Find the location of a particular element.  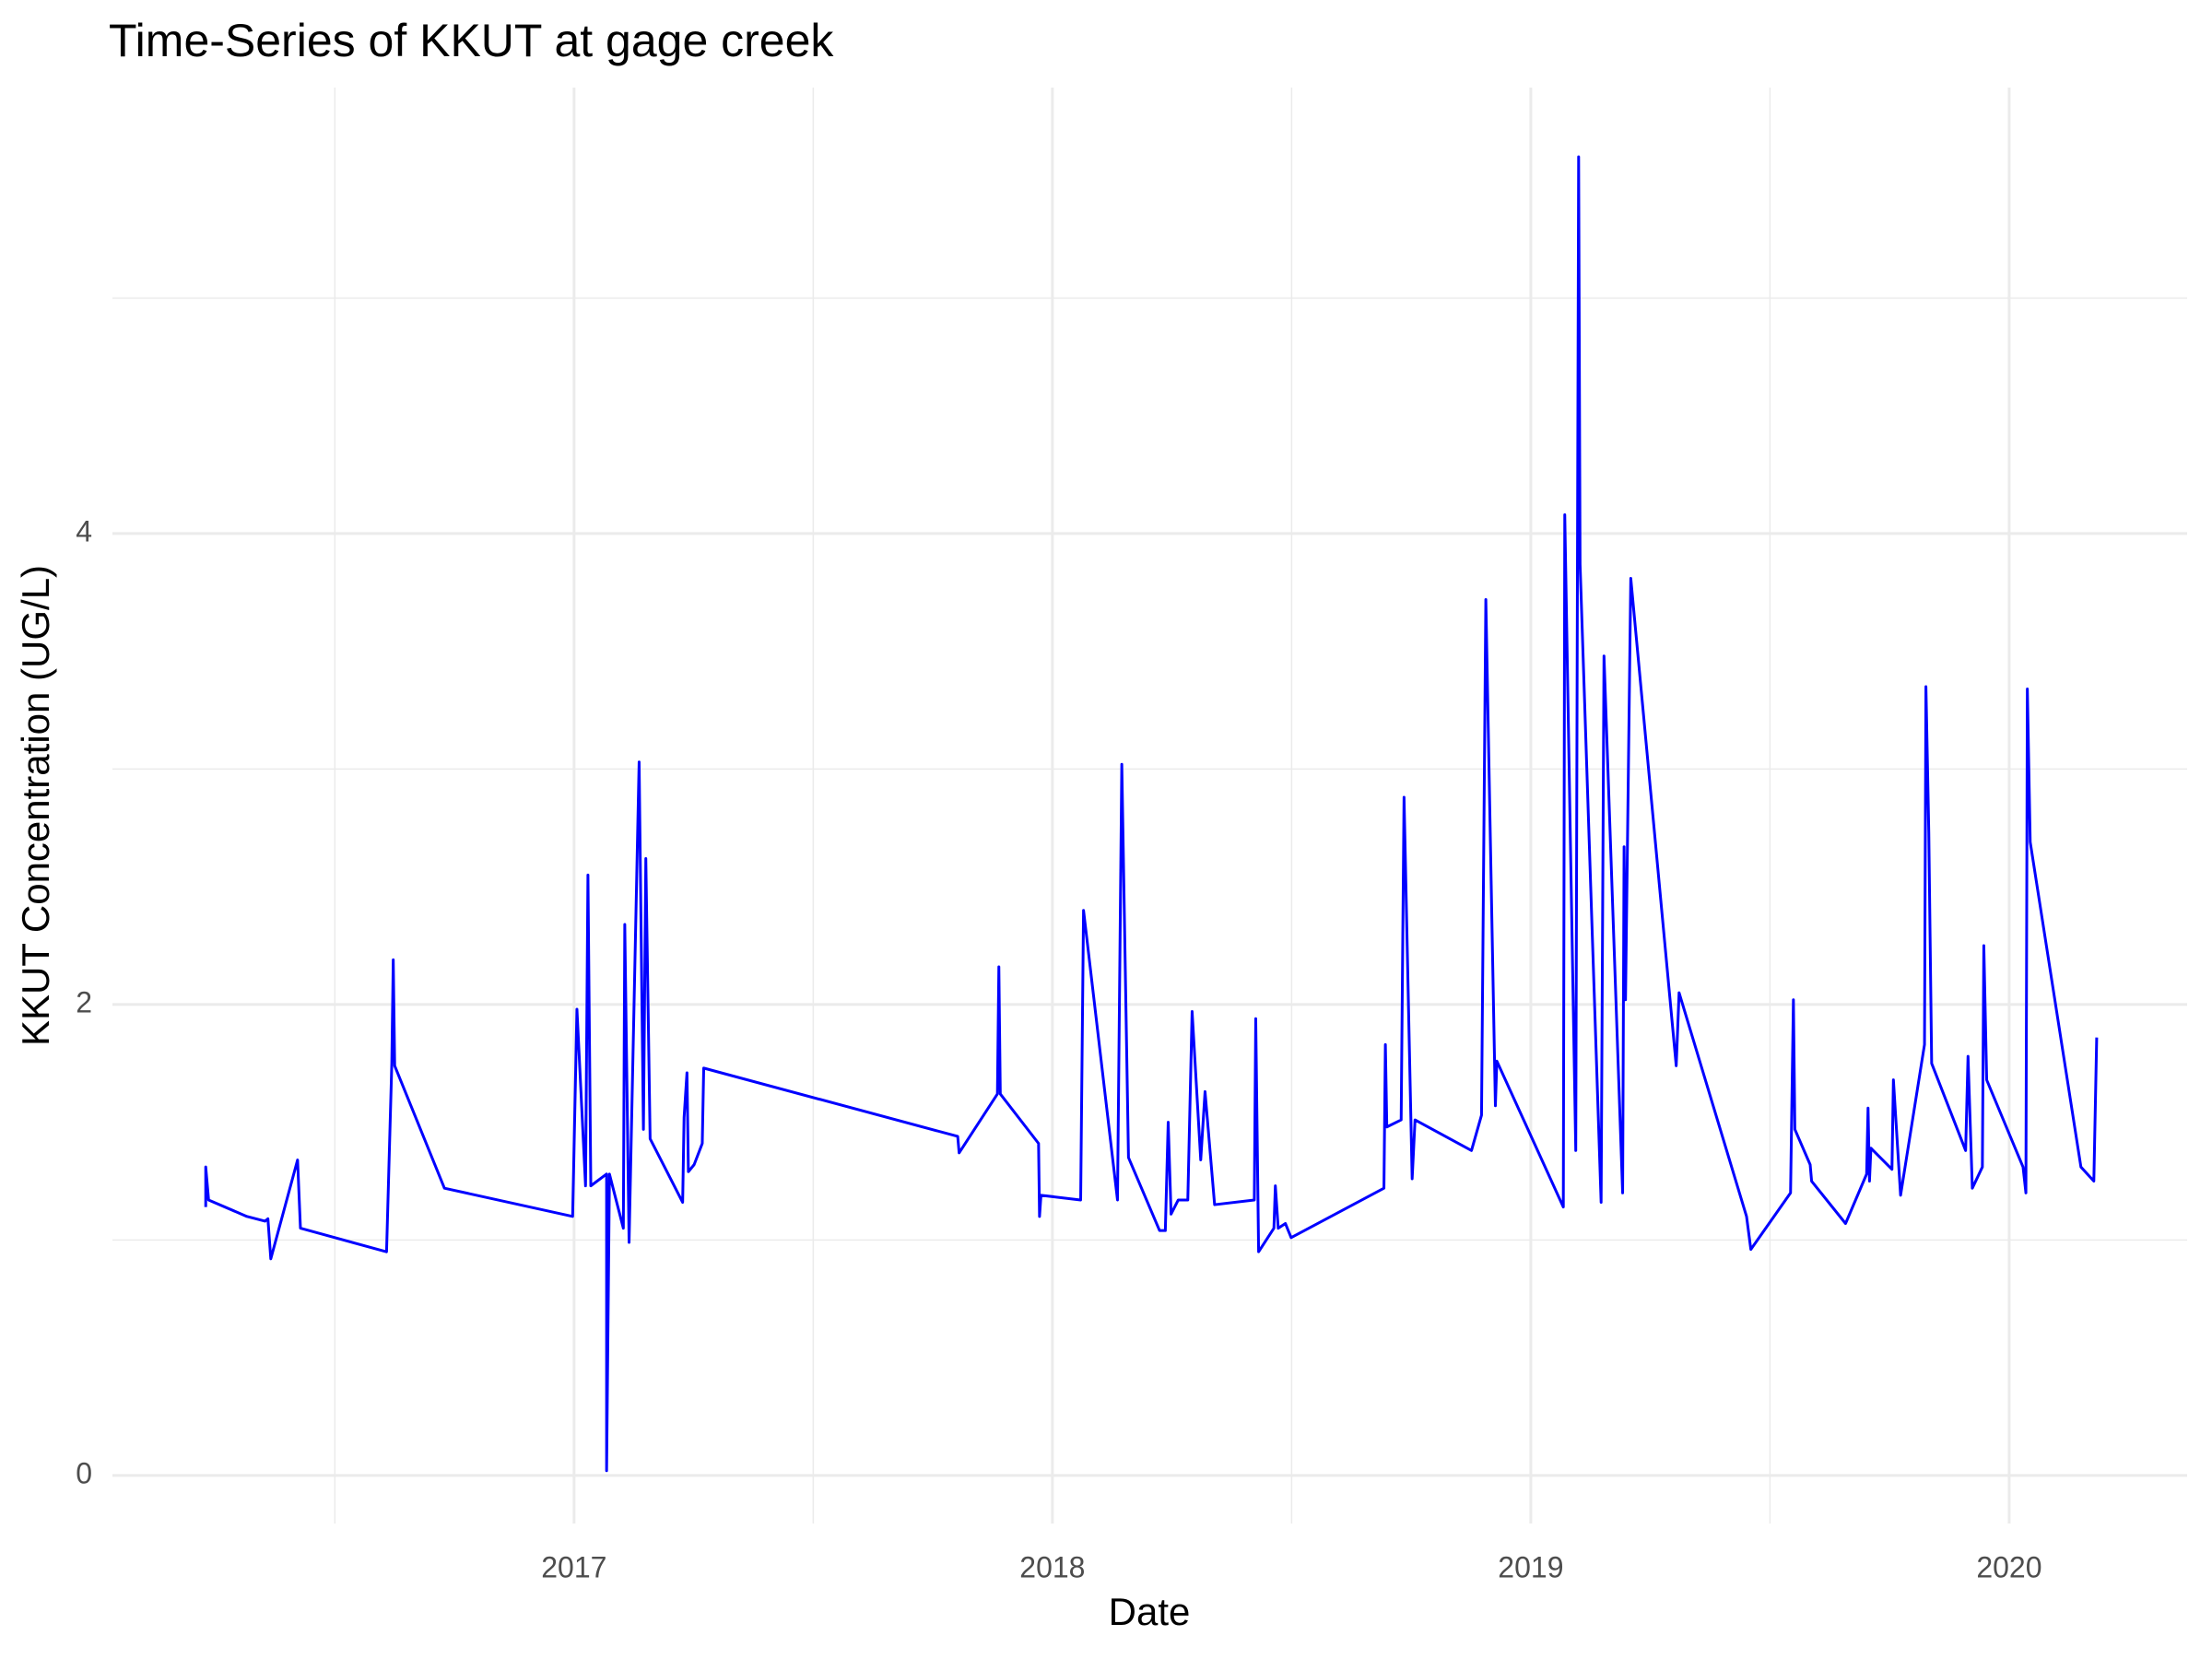

x-tick-label: 2019 is located at coordinates (1530, 1566).